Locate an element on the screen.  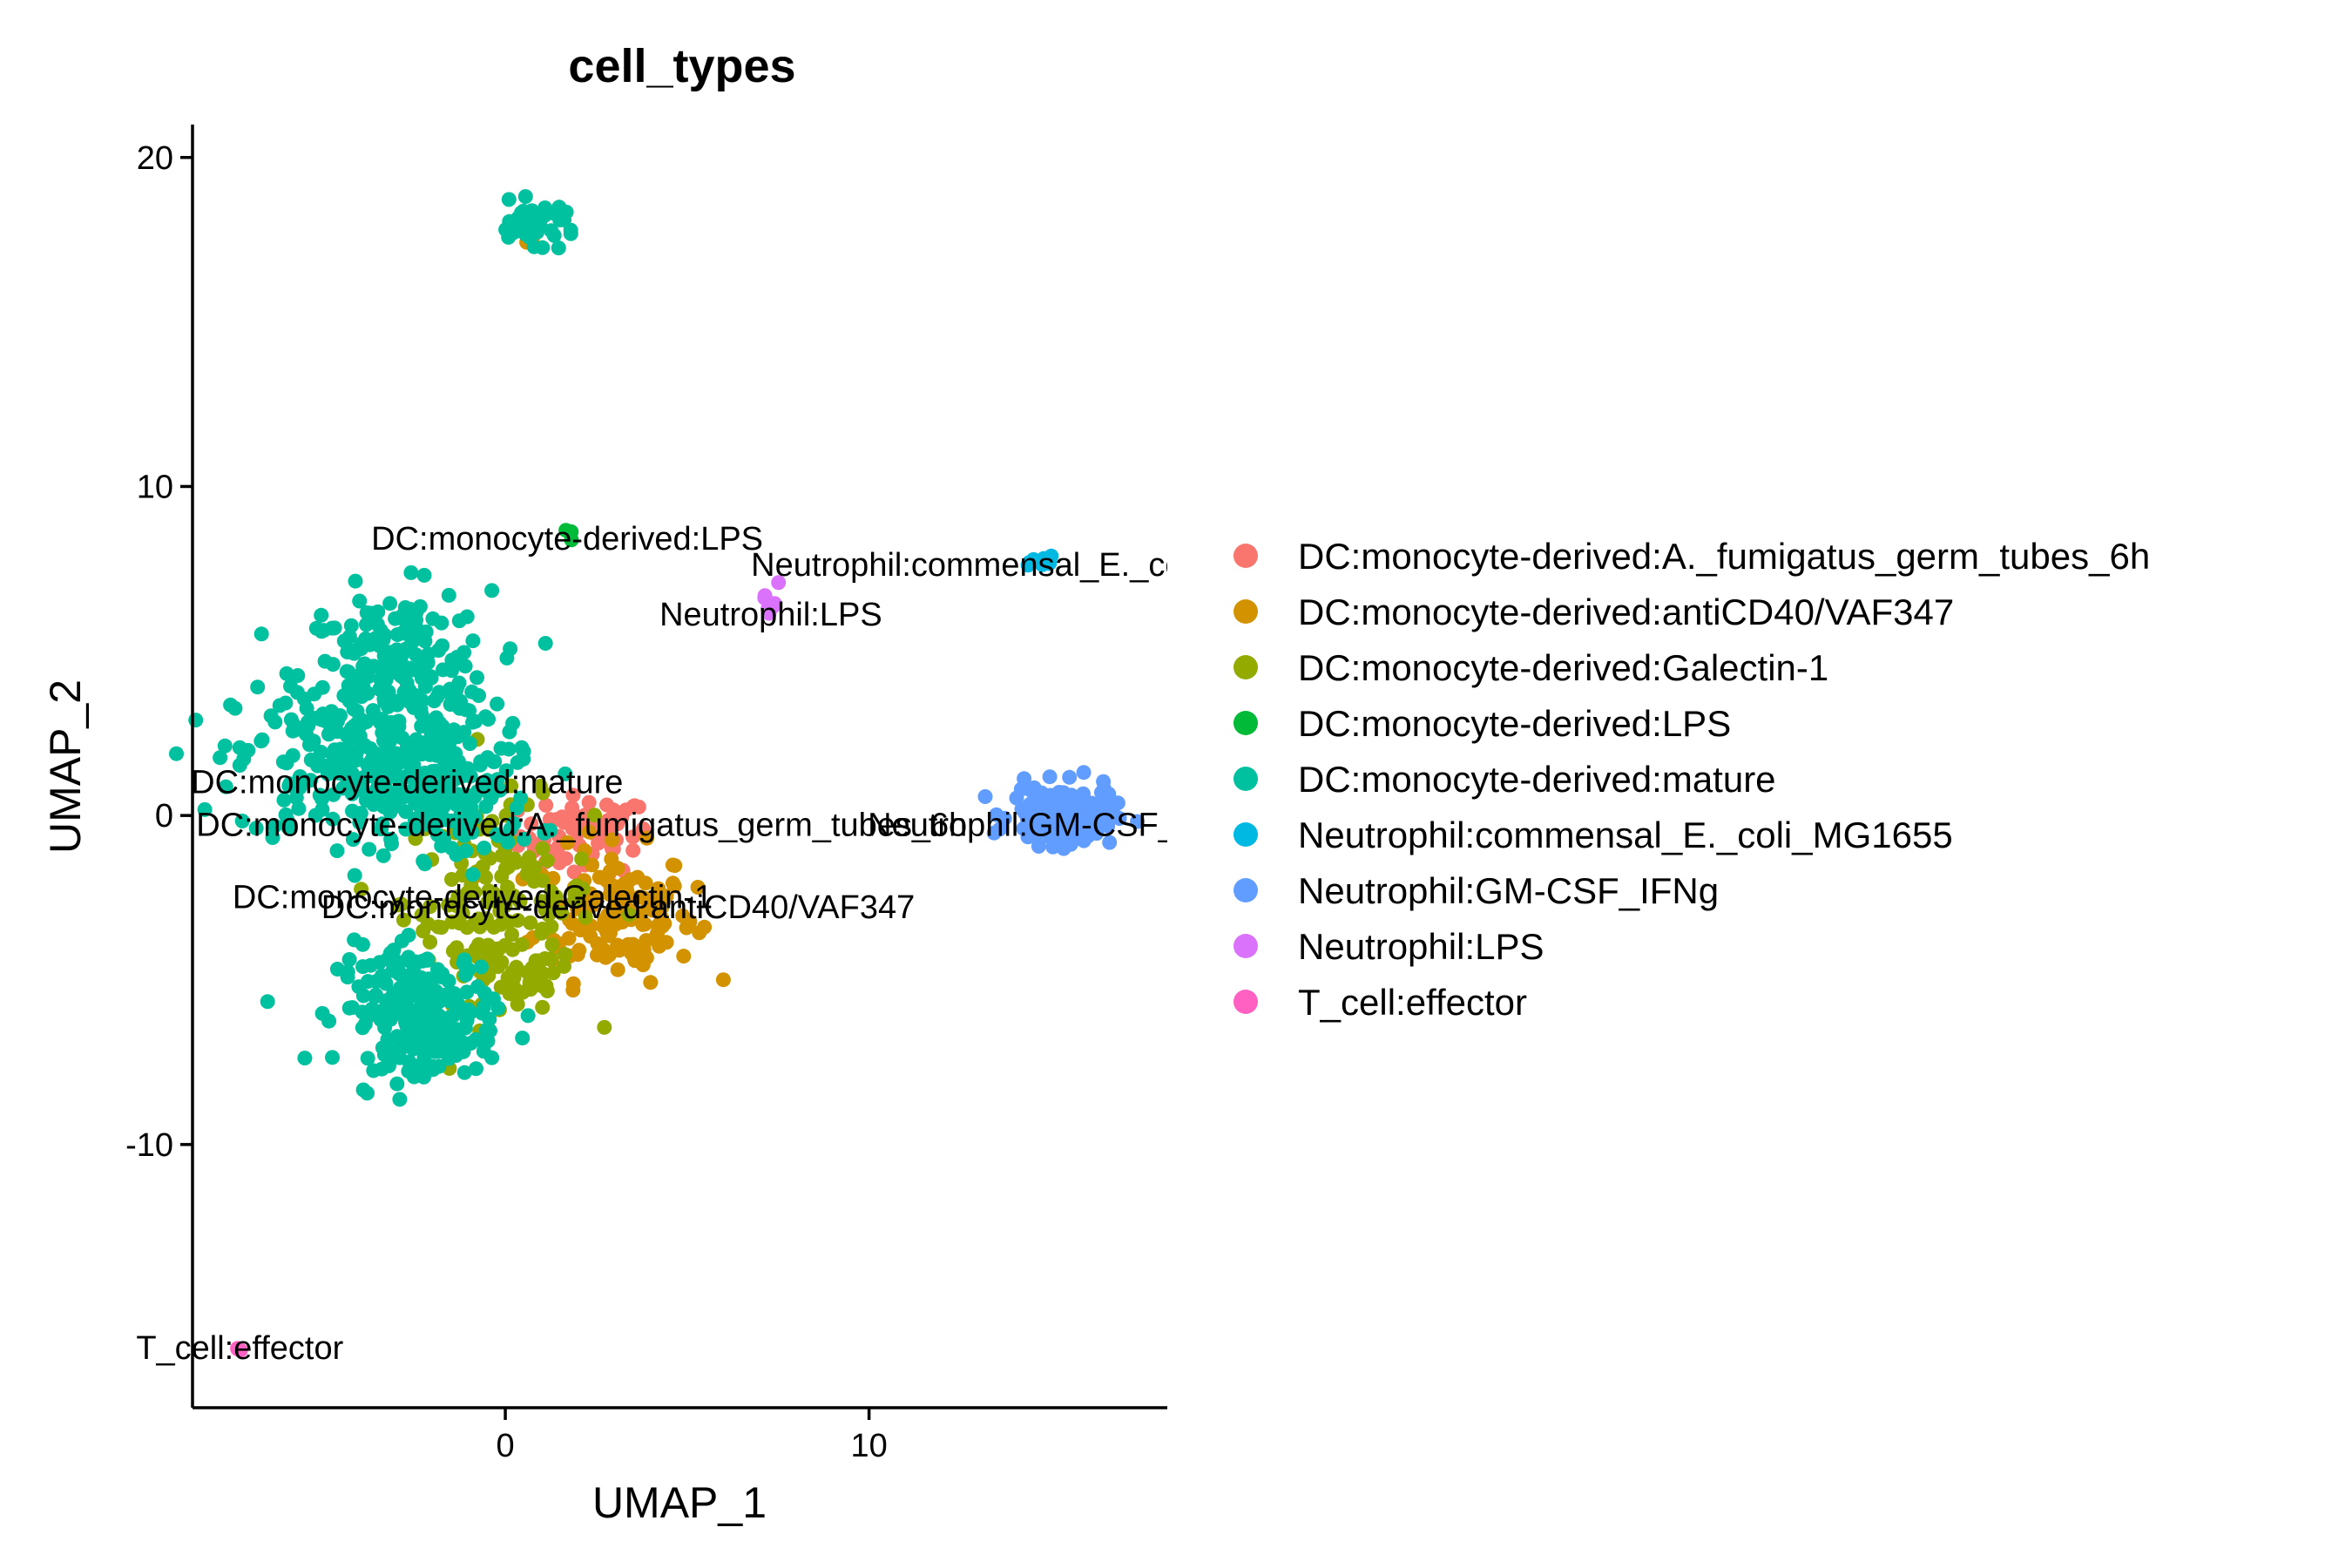
cluster-label: DC:monocyte-derived:Galectin-1 is located at coordinates (473, 898).